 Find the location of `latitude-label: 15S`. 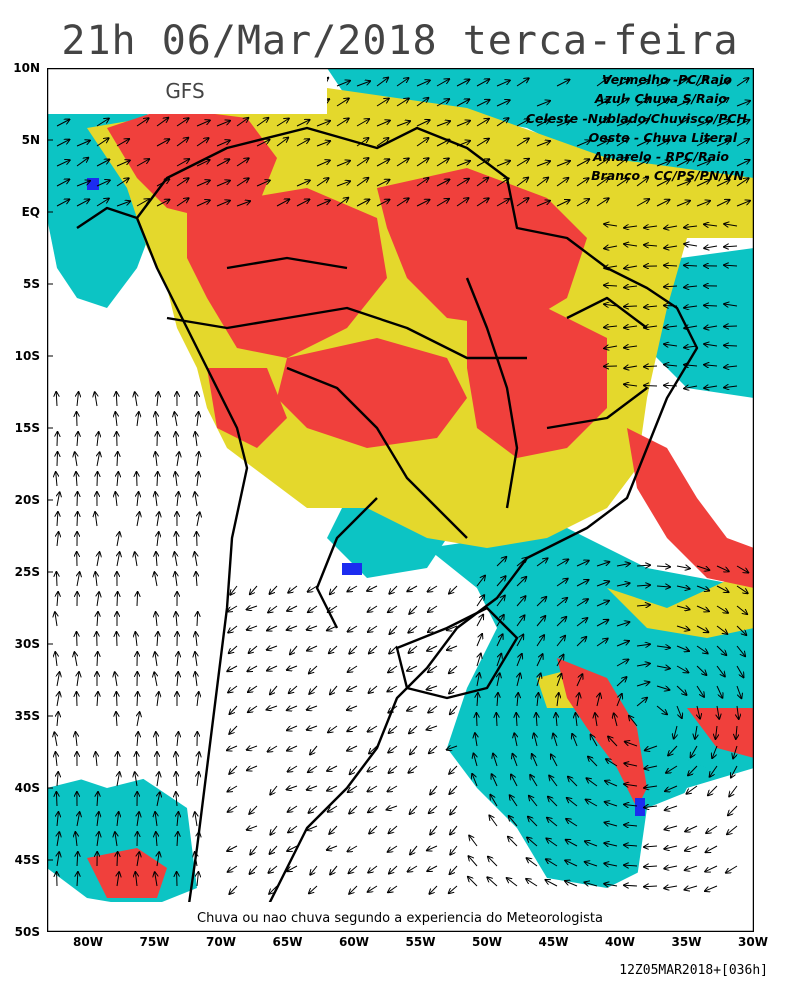

latitude-label: 15S is located at coordinates (27, 428).